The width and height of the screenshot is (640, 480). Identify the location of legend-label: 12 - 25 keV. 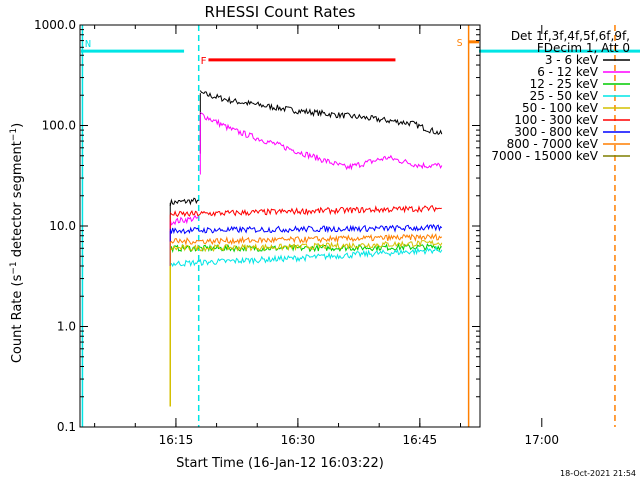
(564, 84).